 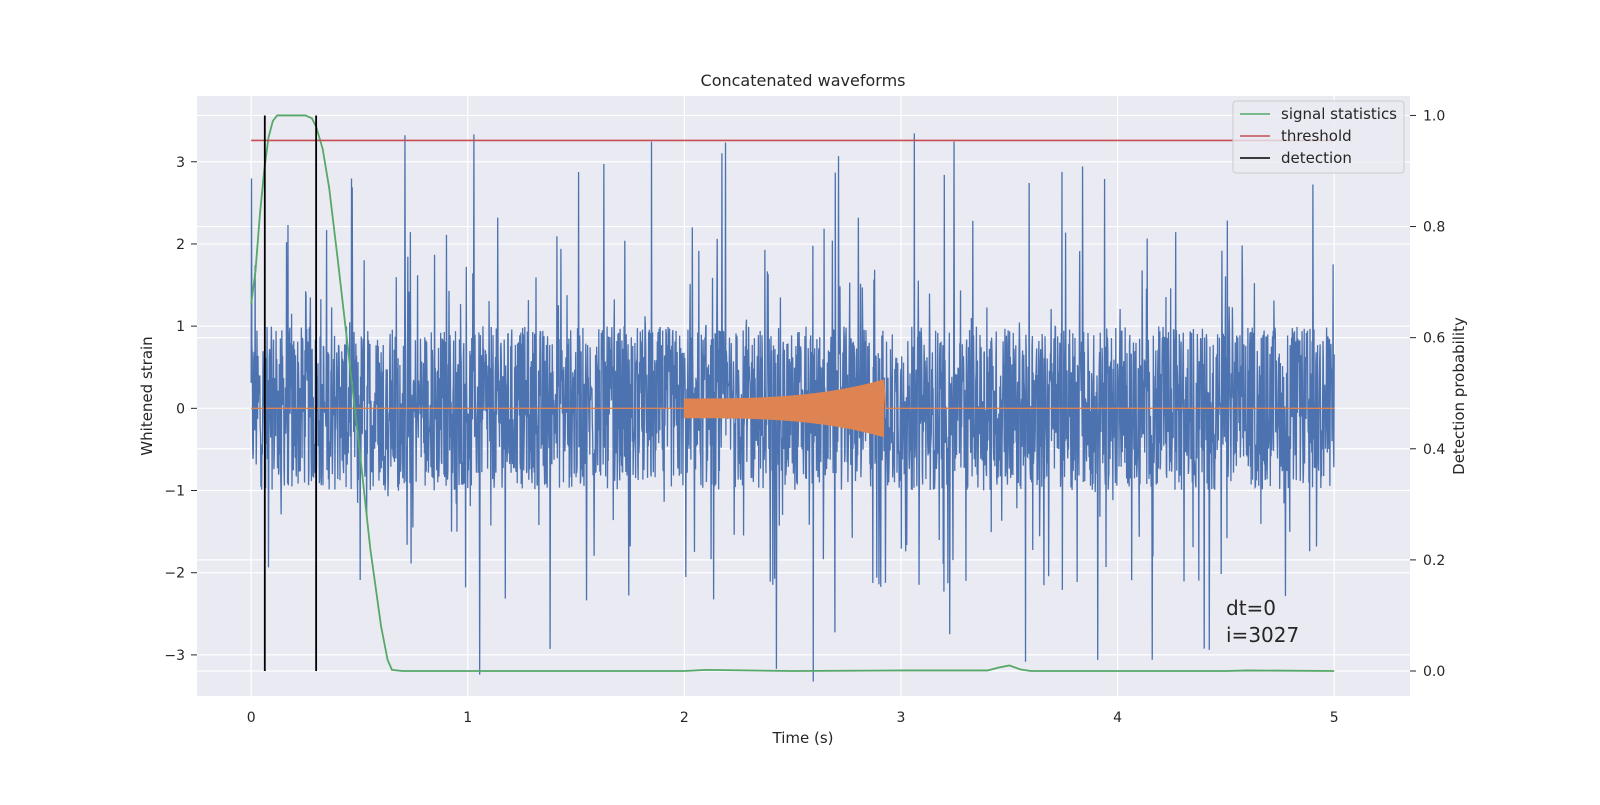 What do you see at coordinates (1434, 450) in the screenshot?
I see `y-tick-label-right: 0.4` at bounding box center [1434, 450].